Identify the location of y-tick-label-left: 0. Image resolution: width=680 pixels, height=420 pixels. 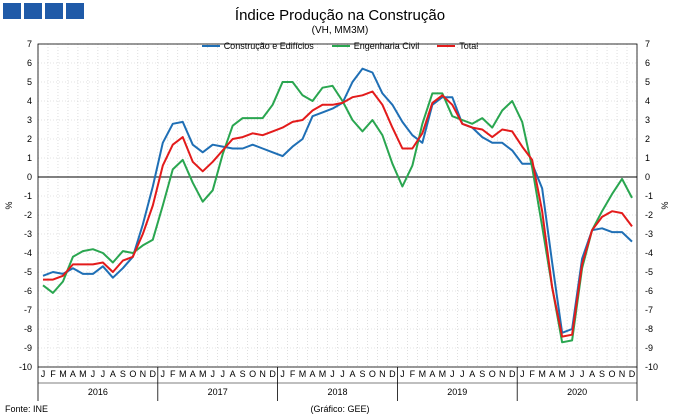
(29, 177).